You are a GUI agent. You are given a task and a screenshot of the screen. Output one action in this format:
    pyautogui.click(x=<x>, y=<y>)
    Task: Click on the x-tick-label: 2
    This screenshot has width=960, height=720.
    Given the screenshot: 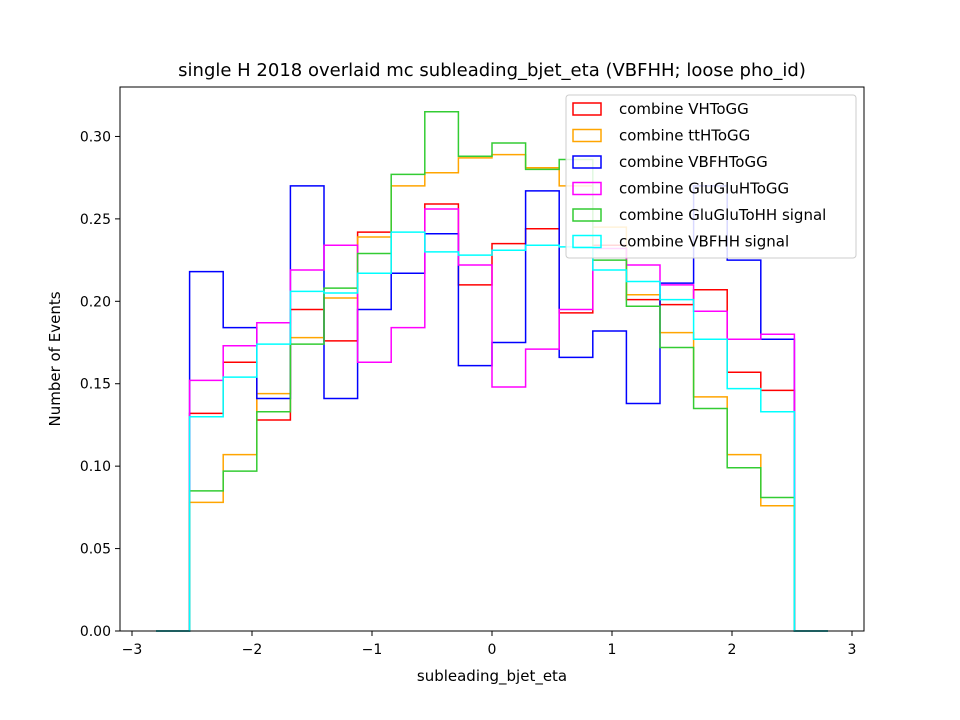 What is the action you would take?
    pyautogui.click(x=732, y=650)
    